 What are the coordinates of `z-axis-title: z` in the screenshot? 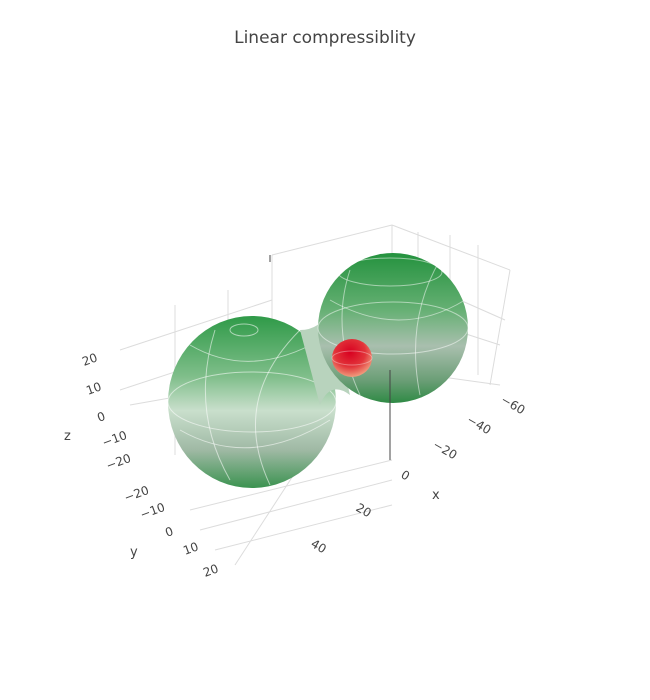 It's located at (67, 436).